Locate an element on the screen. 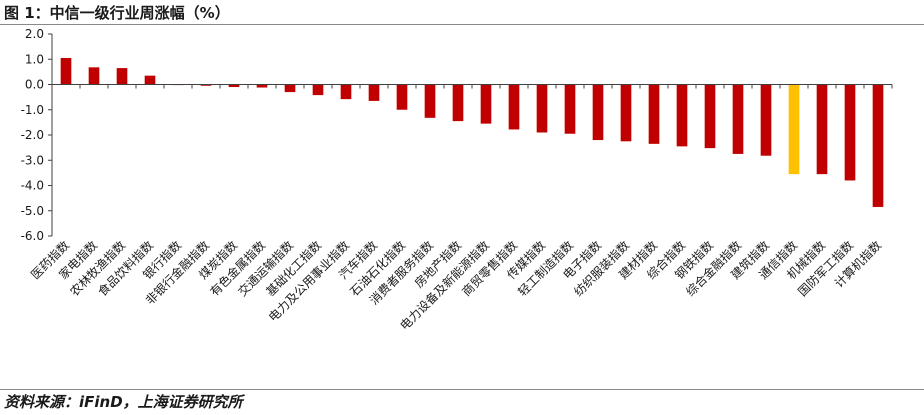 This screenshot has height=415, width=924. y-axis: 2.0 1.0 0.0 -1.0 -2.0 -3.0 -4.0 -5.0 -6.0 is located at coordinates (37, 135).